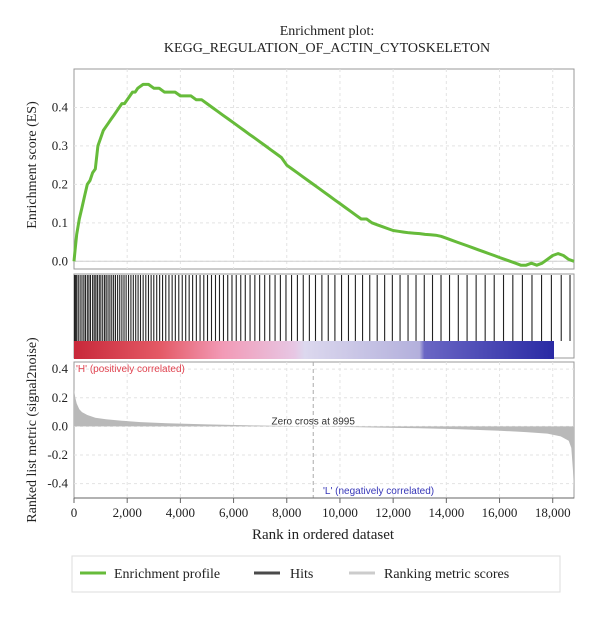 The height and width of the screenshot is (617, 600). What do you see at coordinates (233, 512) in the screenshot?
I see `x-tick-label: 6,000` at bounding box center [233, 512].